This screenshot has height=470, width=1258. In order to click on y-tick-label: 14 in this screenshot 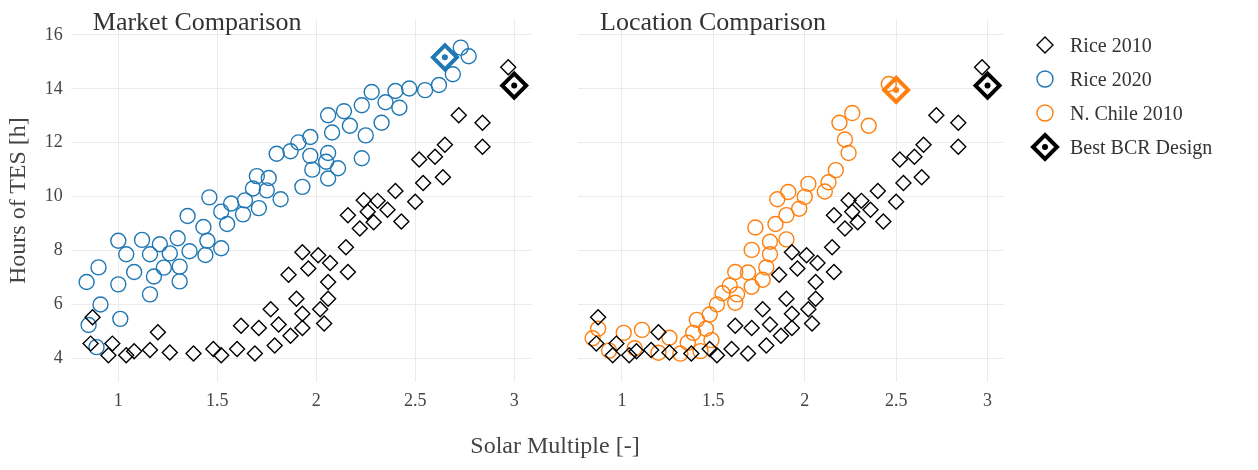, I will do `click(53, 87)`.